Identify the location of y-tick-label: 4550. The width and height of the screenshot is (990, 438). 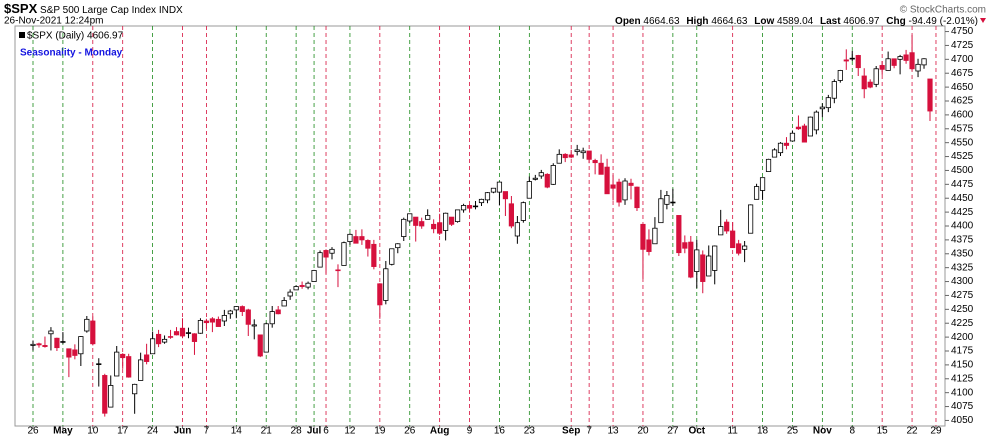
(962, 142).